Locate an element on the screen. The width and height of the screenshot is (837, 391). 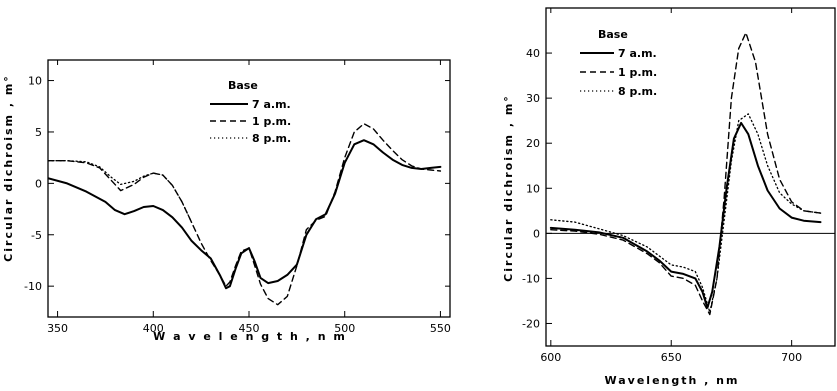
left-y-tick-label-2: 0 is located at coordinates (38, 183).